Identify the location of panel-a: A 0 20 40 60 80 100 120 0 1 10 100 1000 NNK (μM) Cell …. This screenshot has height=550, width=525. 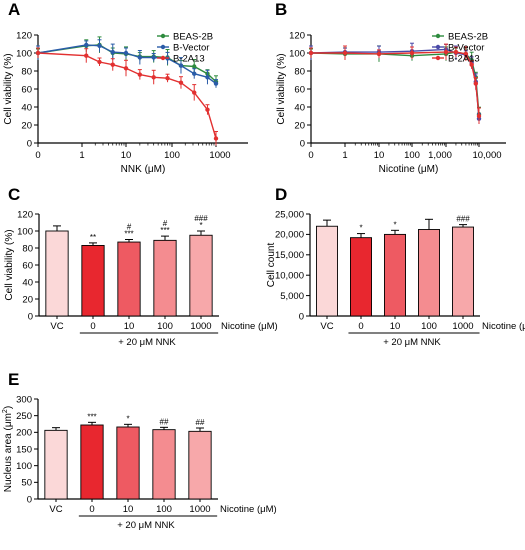
(125, 87).